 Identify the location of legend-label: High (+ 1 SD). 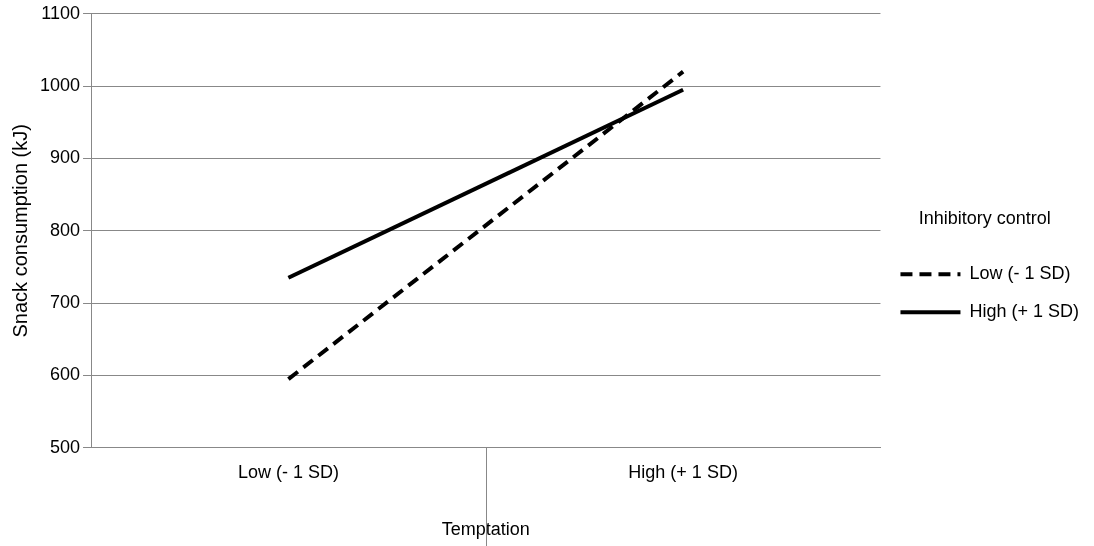
(1024, 311).